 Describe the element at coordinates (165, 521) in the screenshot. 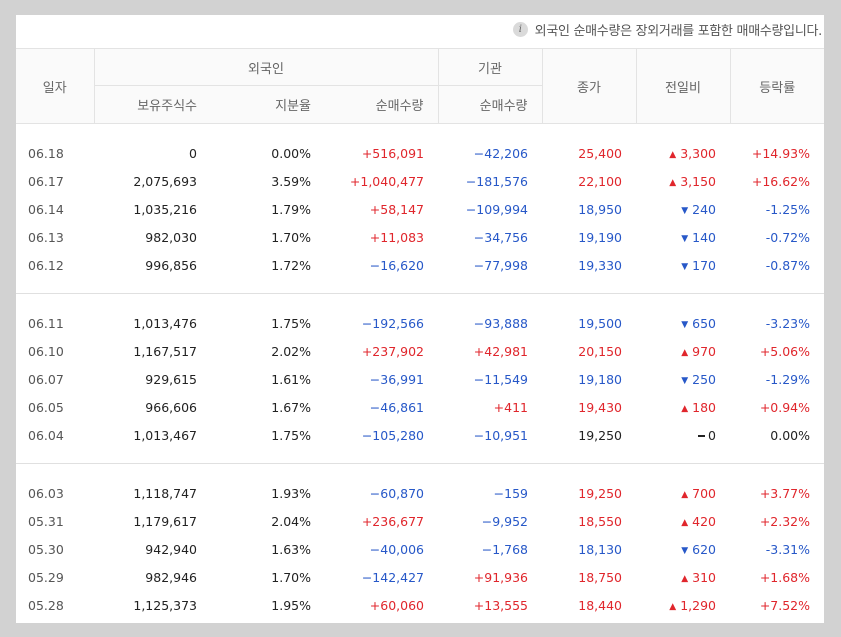

I see `cell-holding: 1,179,617` at that location.